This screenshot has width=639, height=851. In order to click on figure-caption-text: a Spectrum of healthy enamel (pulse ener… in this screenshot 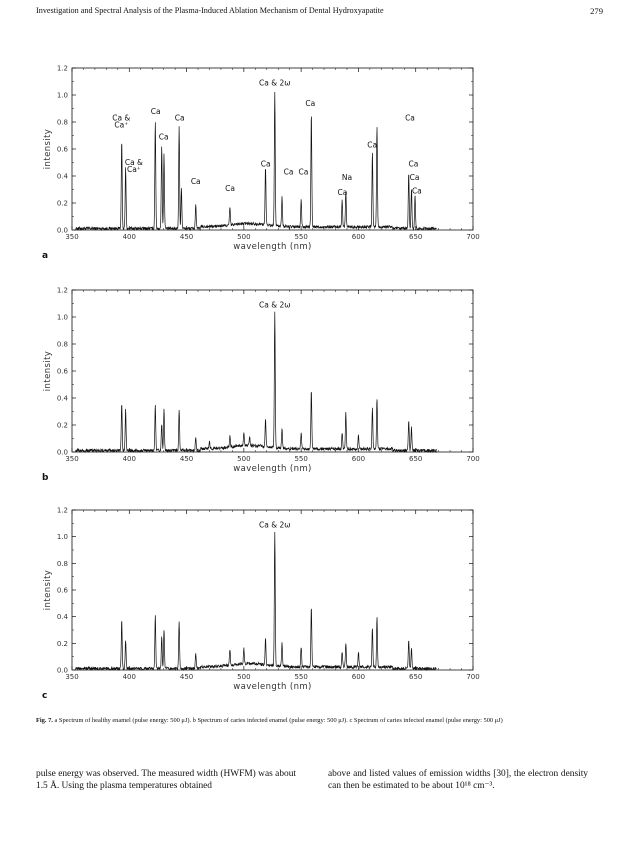, I will do `click(278, 720)`.